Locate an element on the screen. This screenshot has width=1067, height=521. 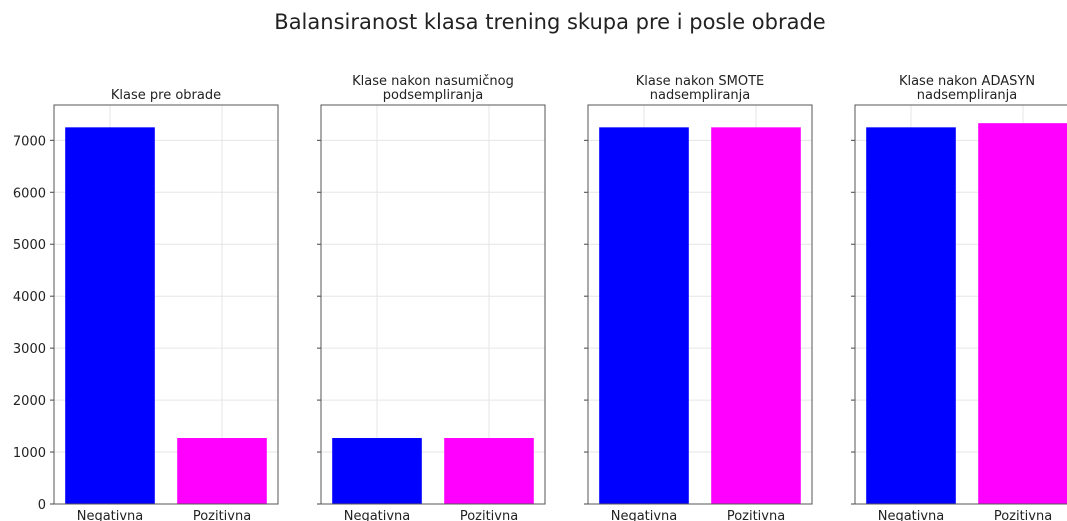
subplot-title: Klase nakon ADASYN nadsempliranja is located at coordinates (967, 88).